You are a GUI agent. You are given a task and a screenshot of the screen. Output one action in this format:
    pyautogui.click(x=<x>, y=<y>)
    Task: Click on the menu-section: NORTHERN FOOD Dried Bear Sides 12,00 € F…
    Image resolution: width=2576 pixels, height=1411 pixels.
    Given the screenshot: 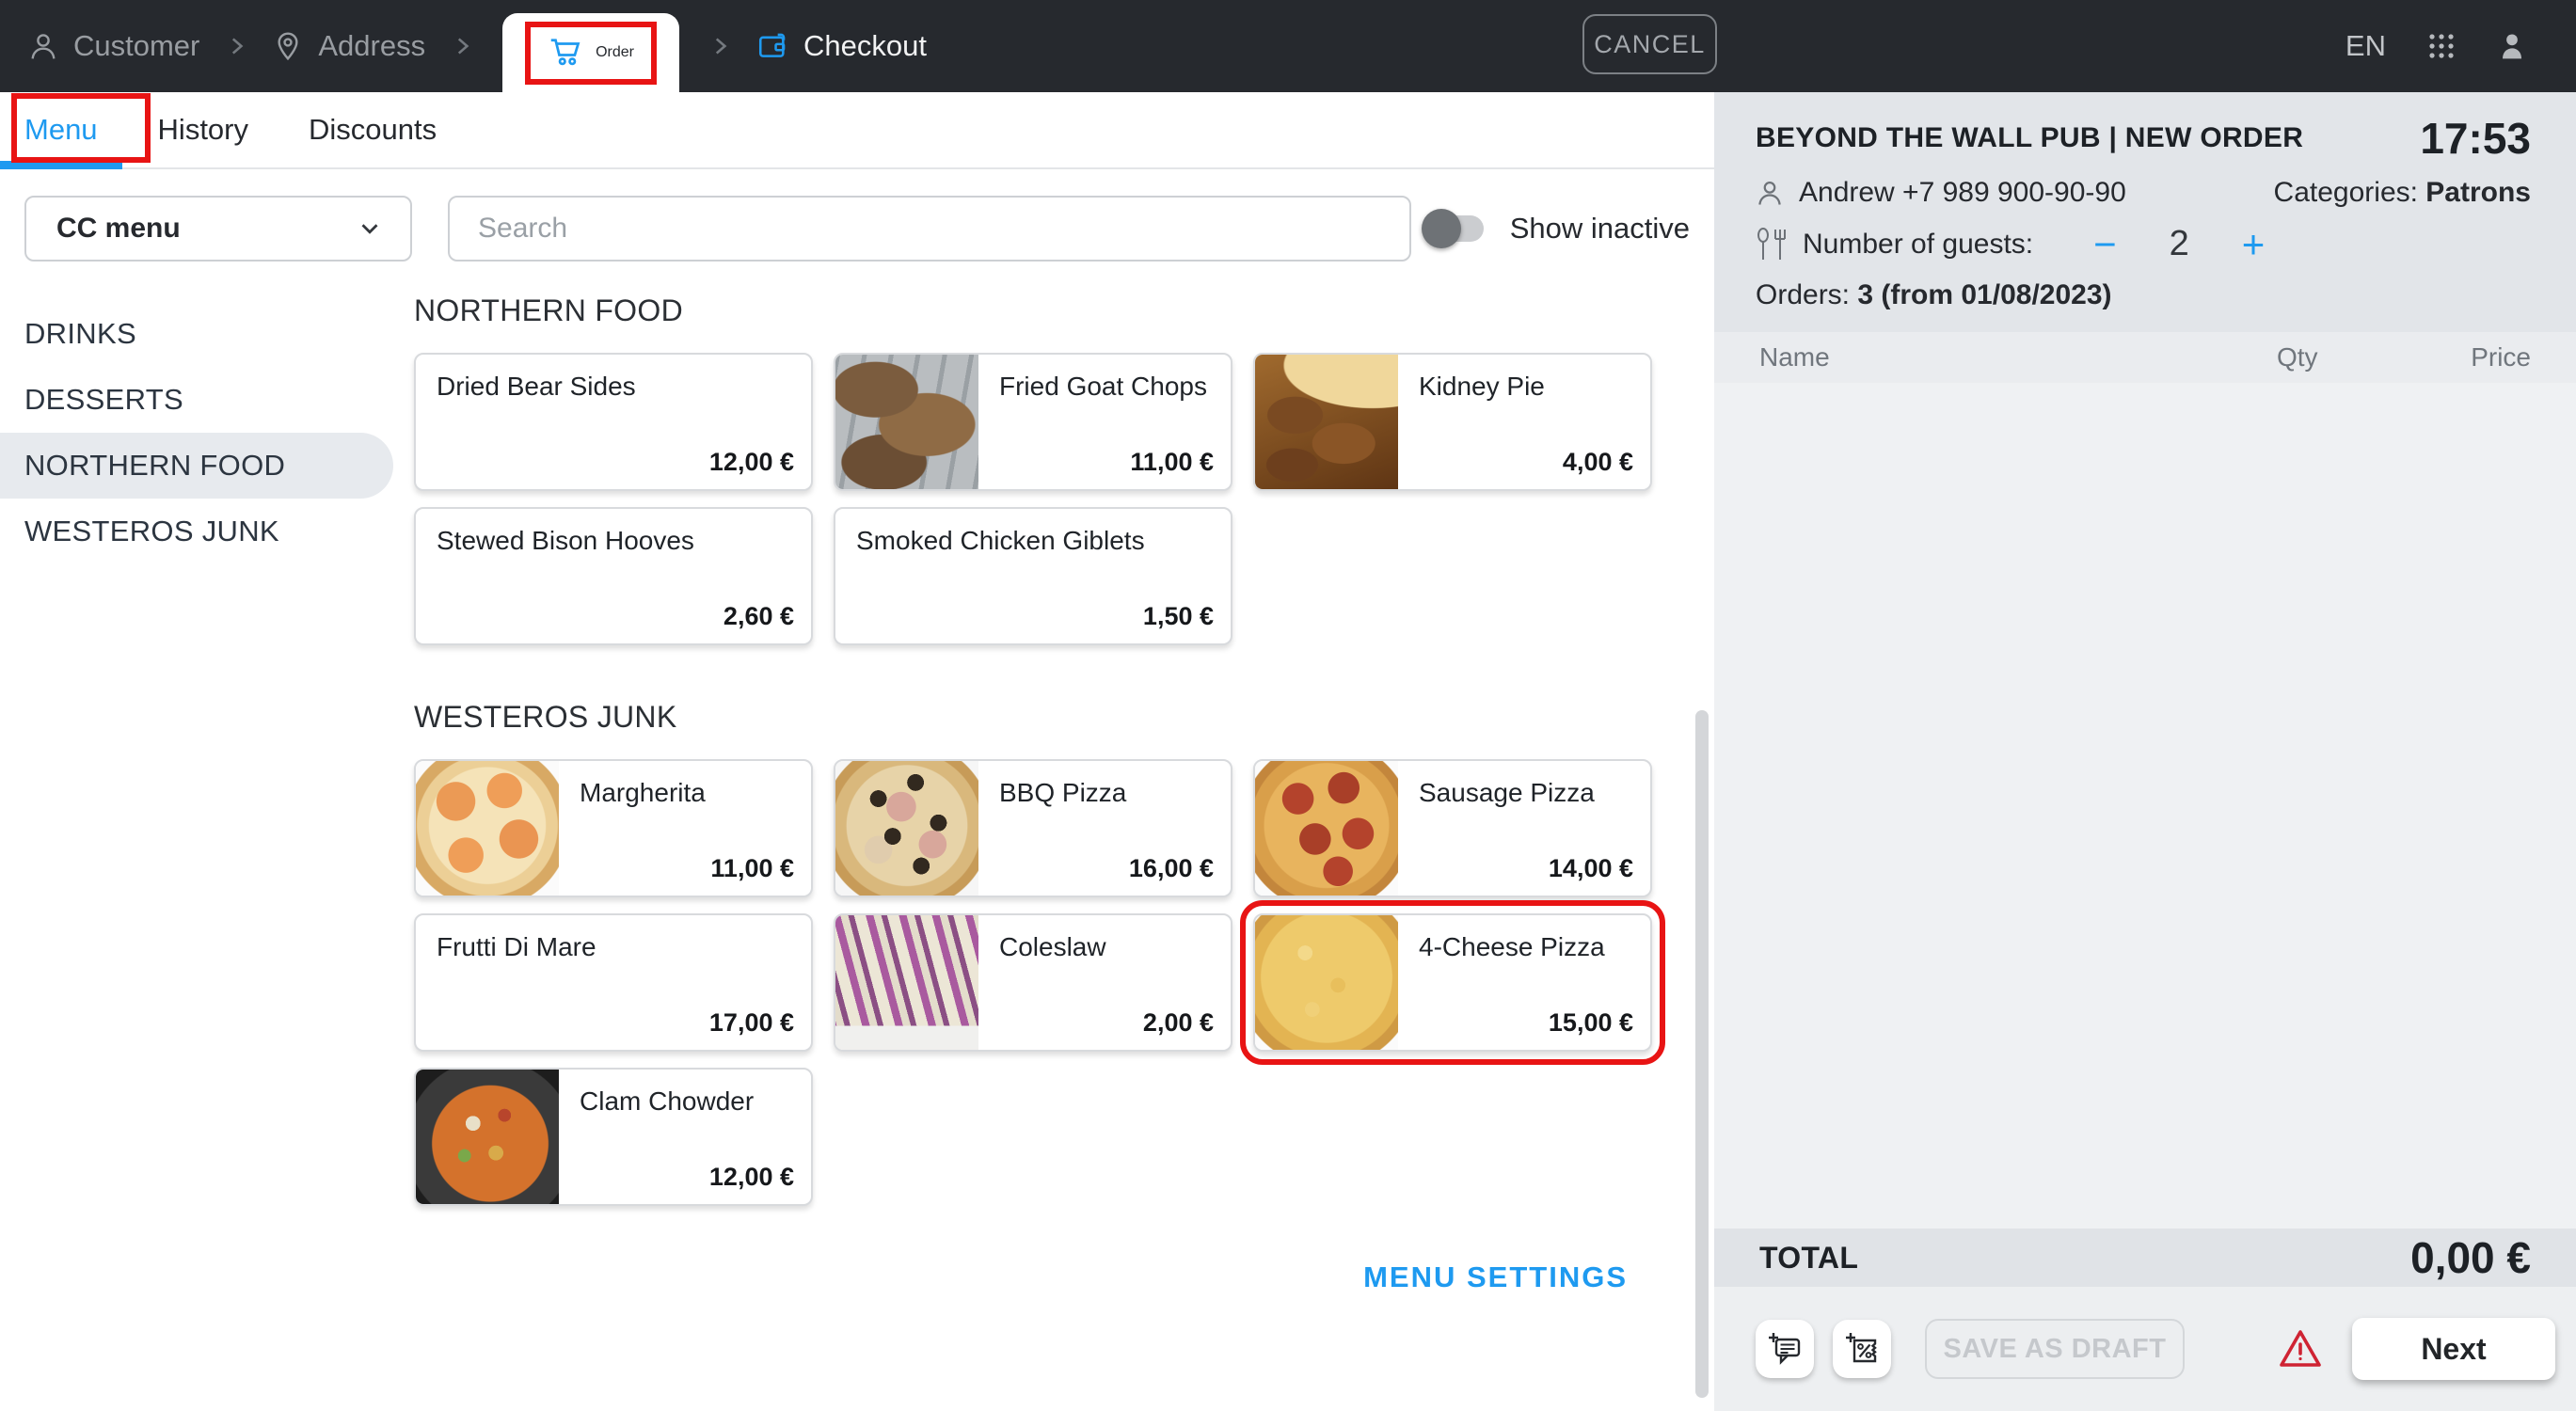 What is the action you would take?
    pyautogui.click(x=1064, y=469)
    